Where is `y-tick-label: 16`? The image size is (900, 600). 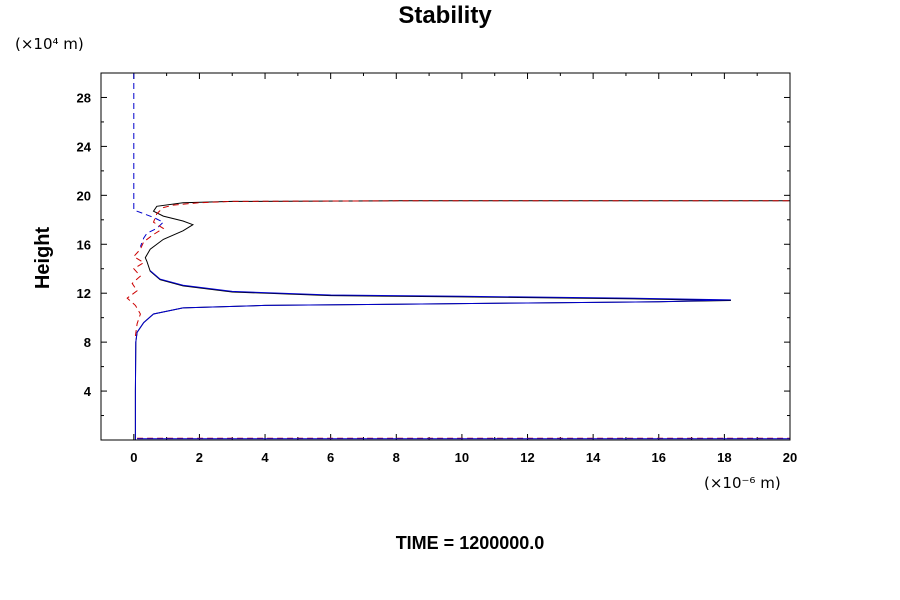
y-tick-label: 16 is located at coordinates (84, 244).